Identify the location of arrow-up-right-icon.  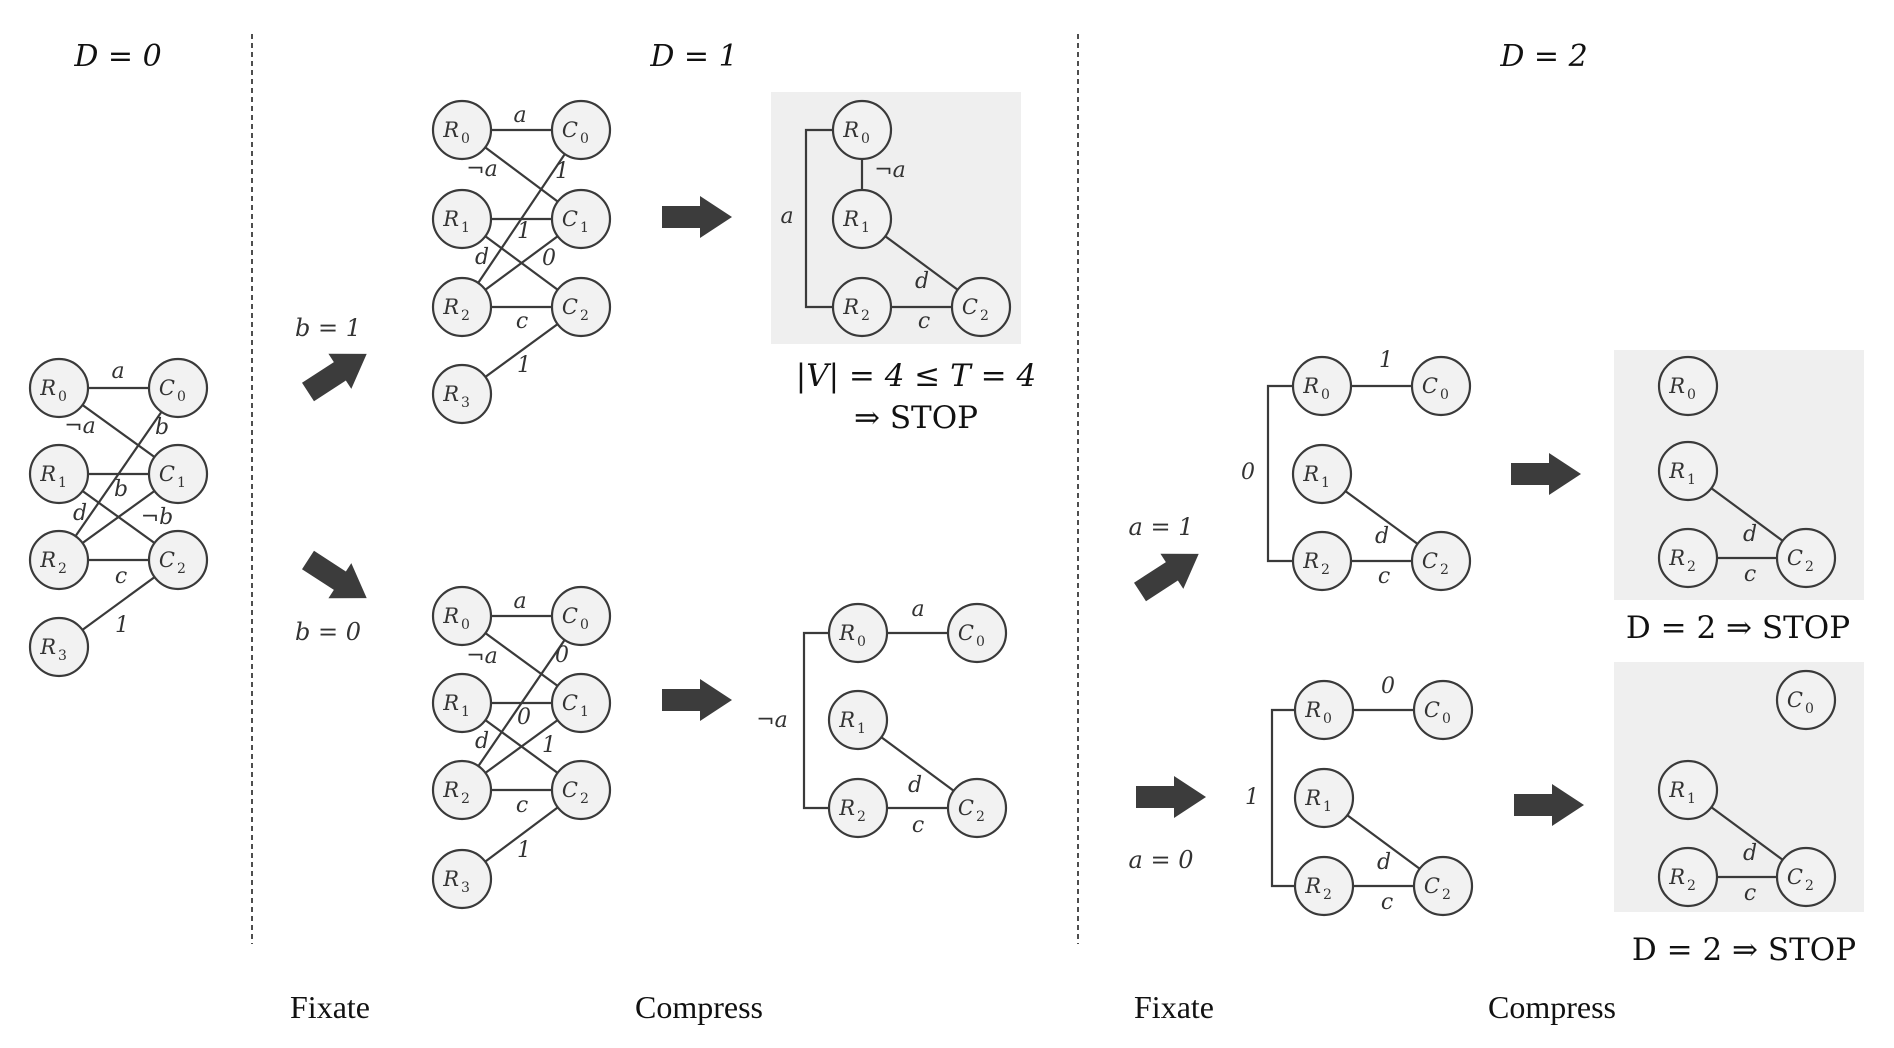
(1166, 577).